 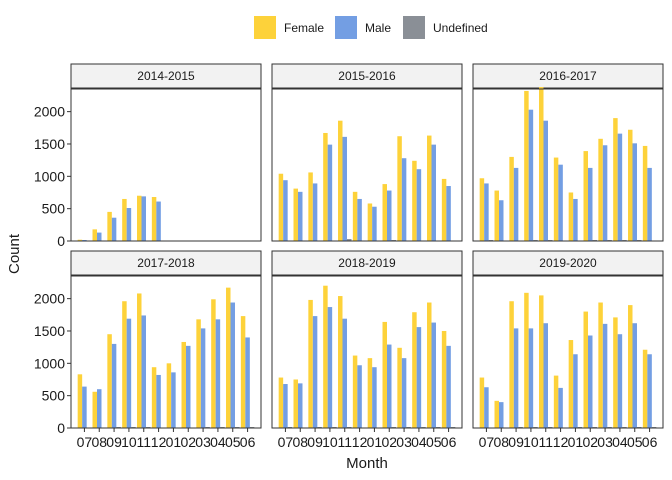 I want to click on panel-border-2014-2015, so click(x=166, y=165).